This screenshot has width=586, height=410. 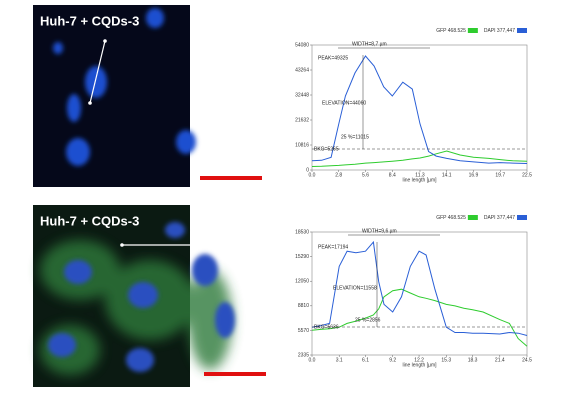 I want to click on x-tick-label: 14.1, so click(x=447, y=175).